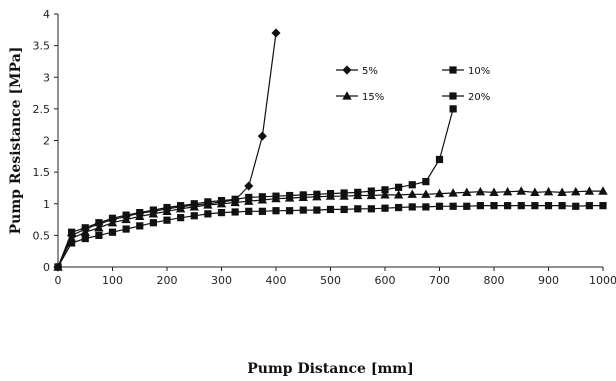 This screenshot has height=381, width=616. Describe the element at coordinates (42, 109) in the screenshot. I see `y-tick-label: 2.5` at that location.